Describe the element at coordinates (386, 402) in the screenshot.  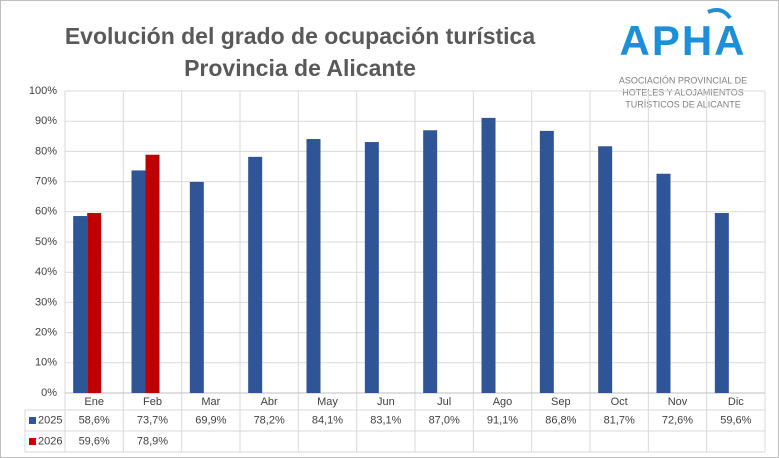
I see `x-tick-label: Jun` at that location.